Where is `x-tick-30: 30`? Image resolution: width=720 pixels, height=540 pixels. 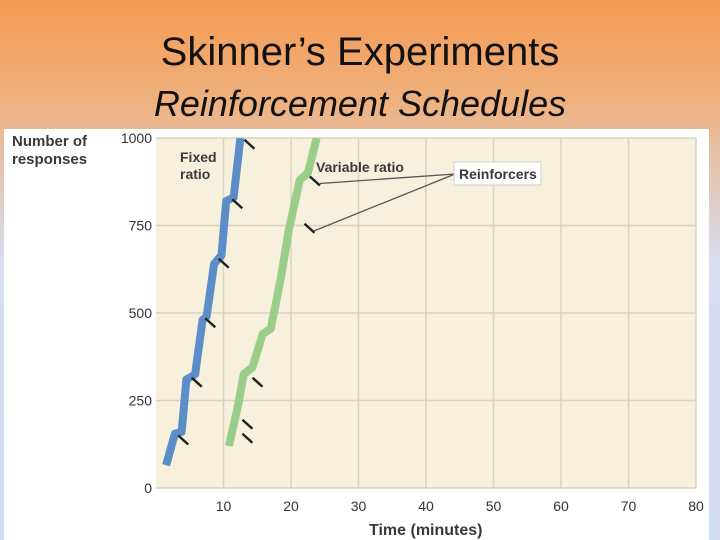 x-tick-30: 30 is located at coordinates (359, 506).